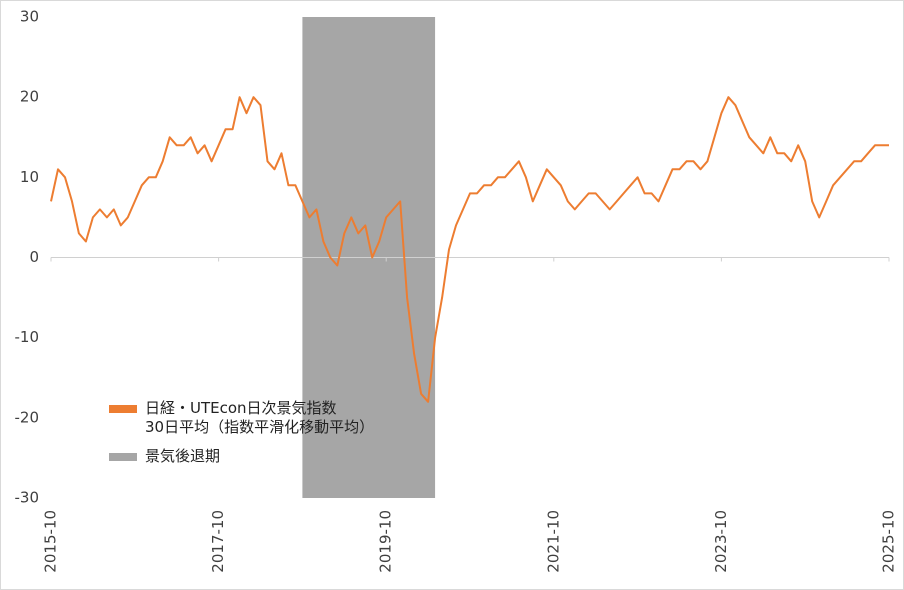 Image resolution: width=904 pixels, height=590 pixels. Describe the element at coordinates (553, 541) in the screenshot. I see `x-tick-label: 2021-10` at that location.